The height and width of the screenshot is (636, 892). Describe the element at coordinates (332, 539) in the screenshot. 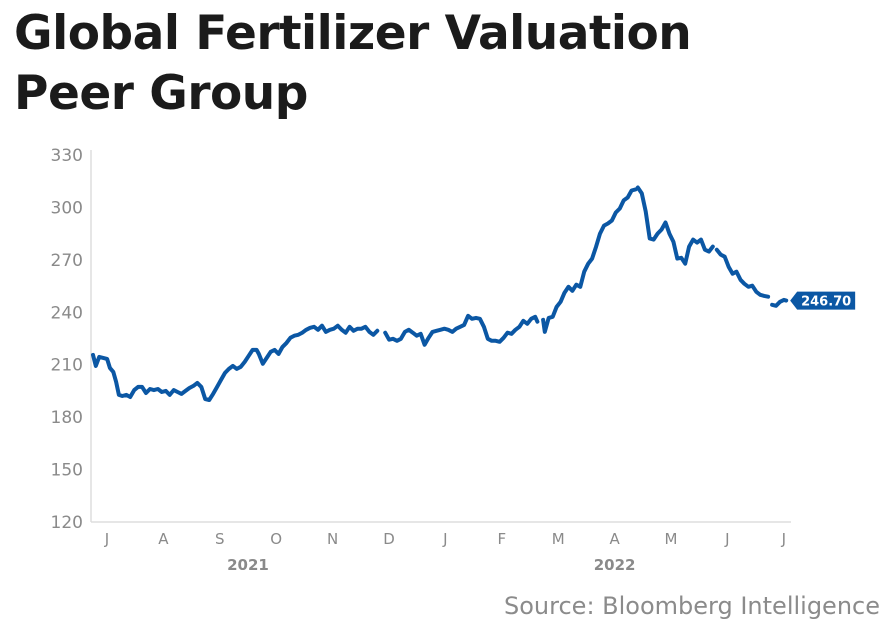

I see `x-tick-label: N` at that location.